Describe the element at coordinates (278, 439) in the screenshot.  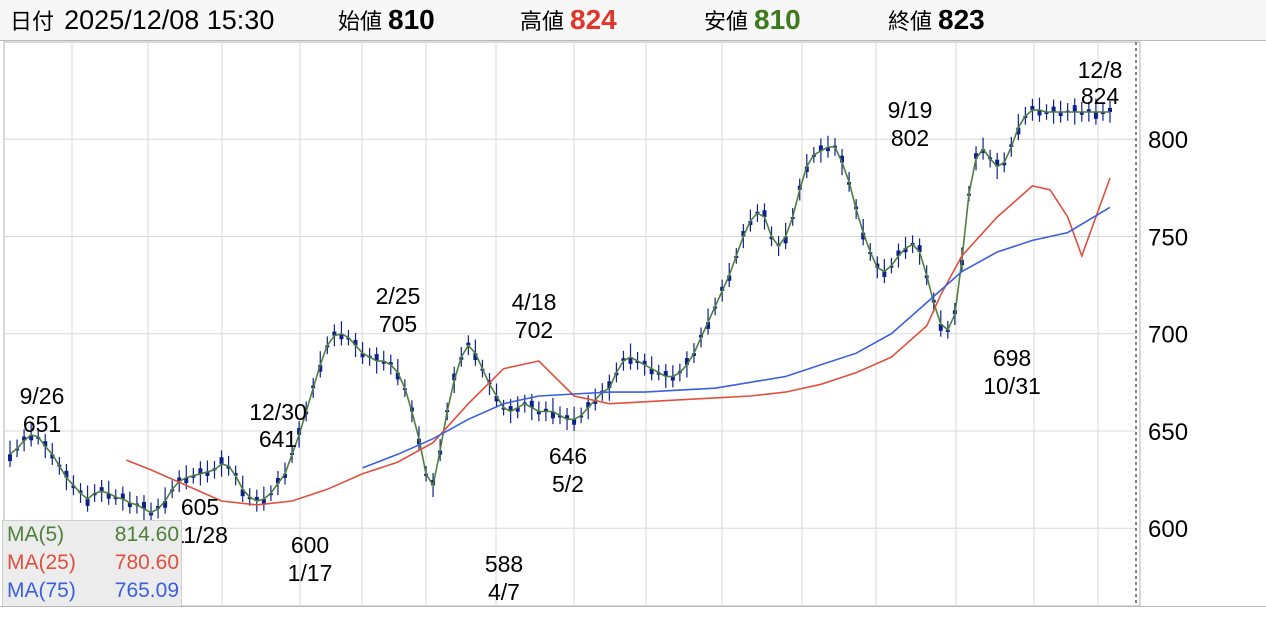
I see `annotation-value: 641` at that location.